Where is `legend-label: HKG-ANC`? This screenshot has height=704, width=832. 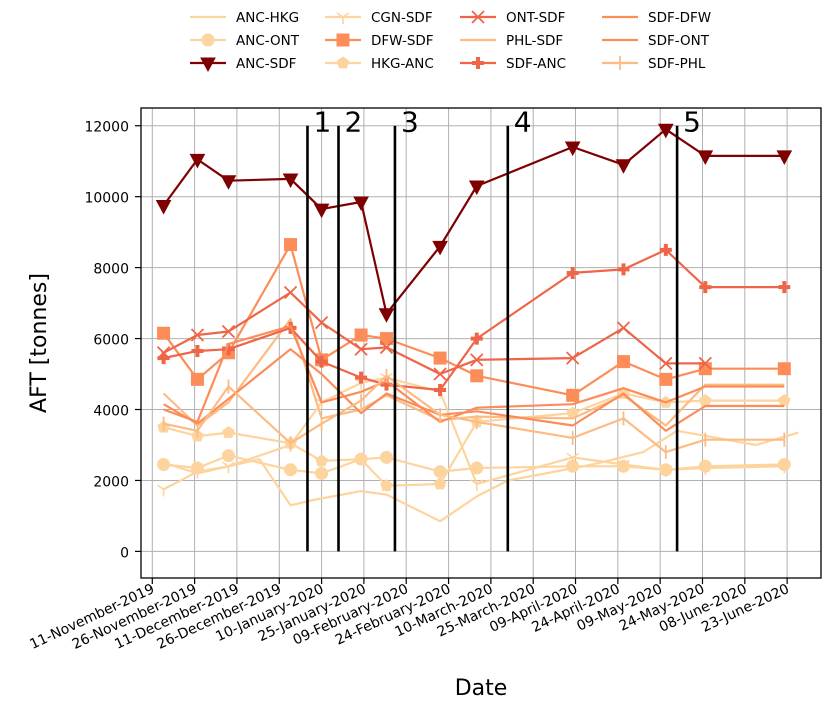 legend-label: HKG-ANC is located at coordinates (402, 64).